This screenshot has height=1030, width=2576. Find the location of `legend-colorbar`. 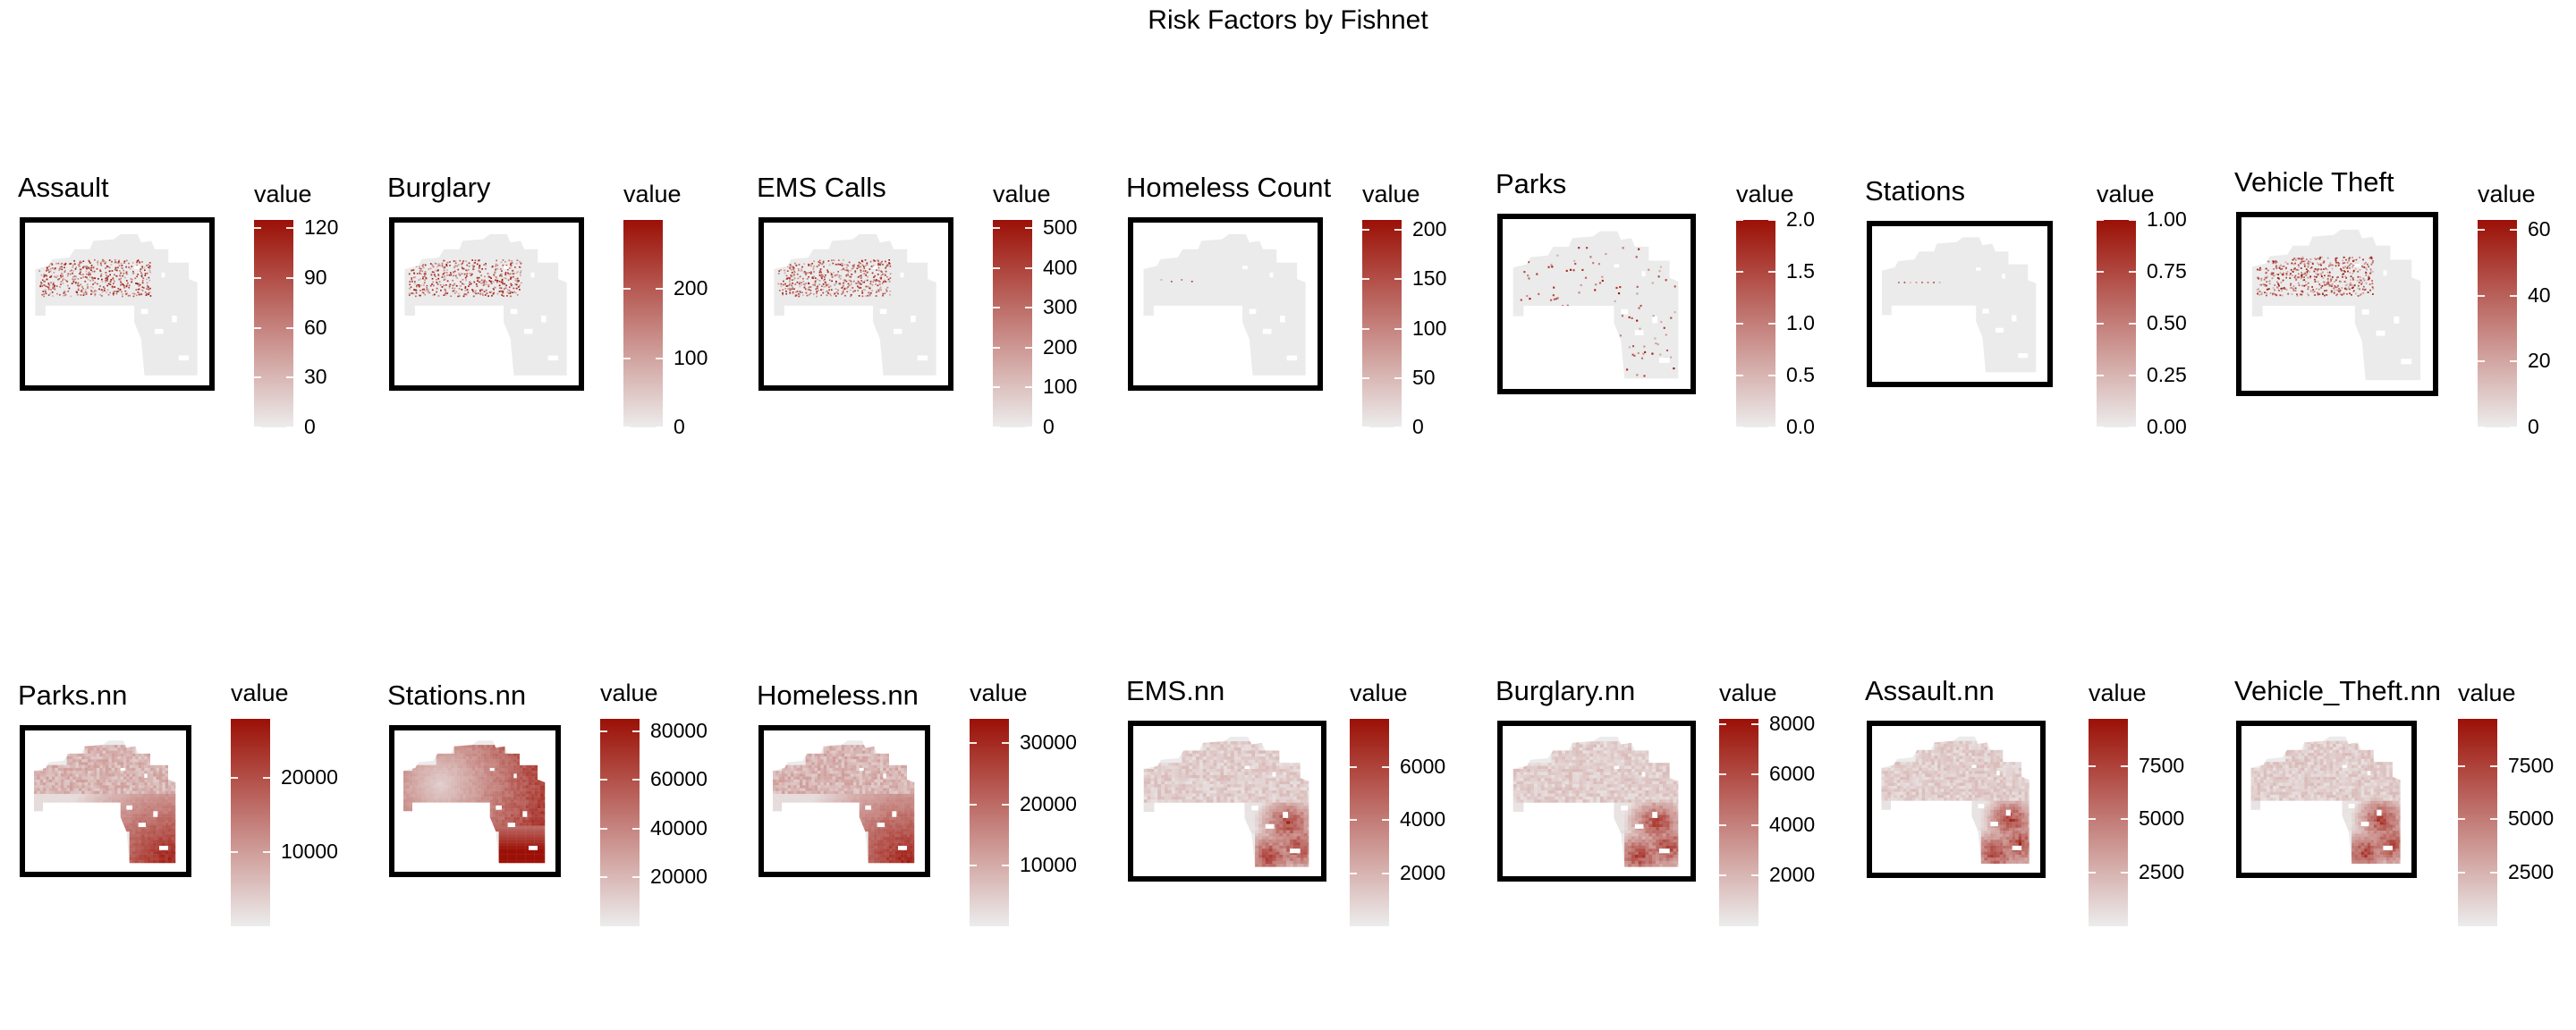

legend-colorbar is located at coordinates (643, 323).